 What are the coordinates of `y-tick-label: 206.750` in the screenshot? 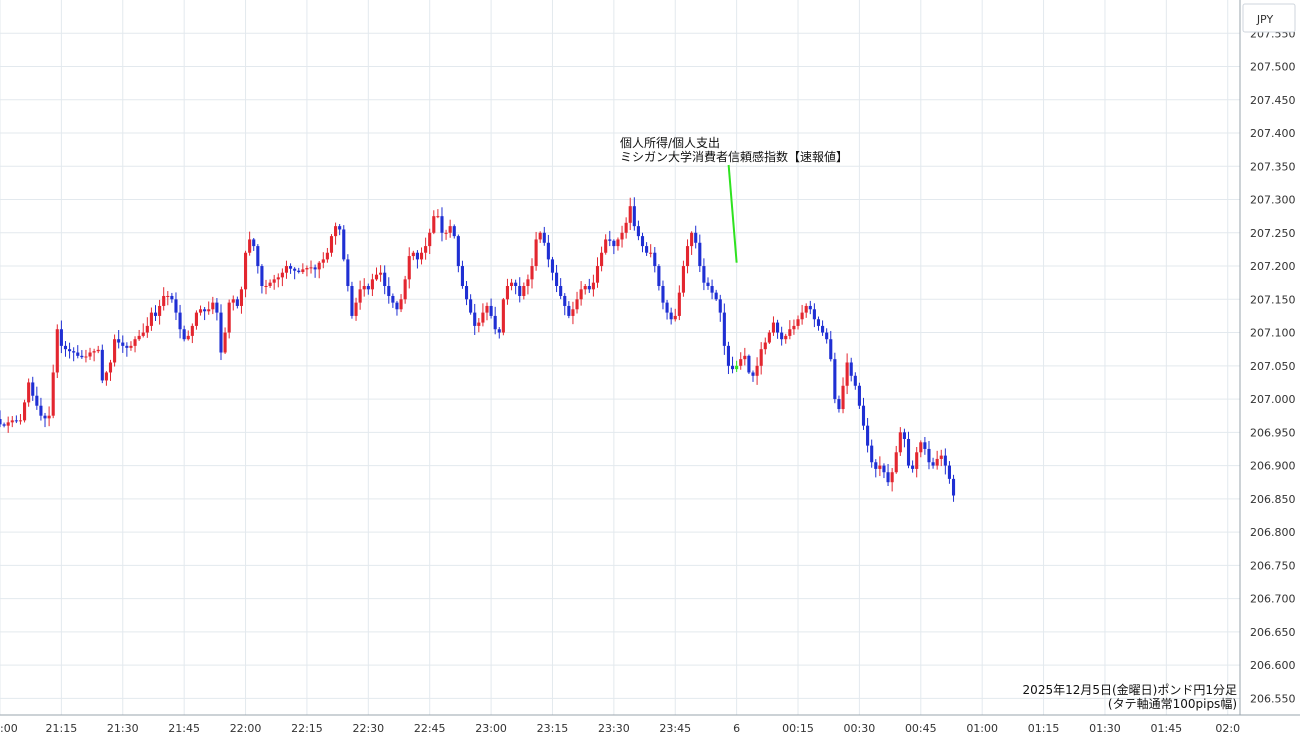 It's located at (1273, 565).